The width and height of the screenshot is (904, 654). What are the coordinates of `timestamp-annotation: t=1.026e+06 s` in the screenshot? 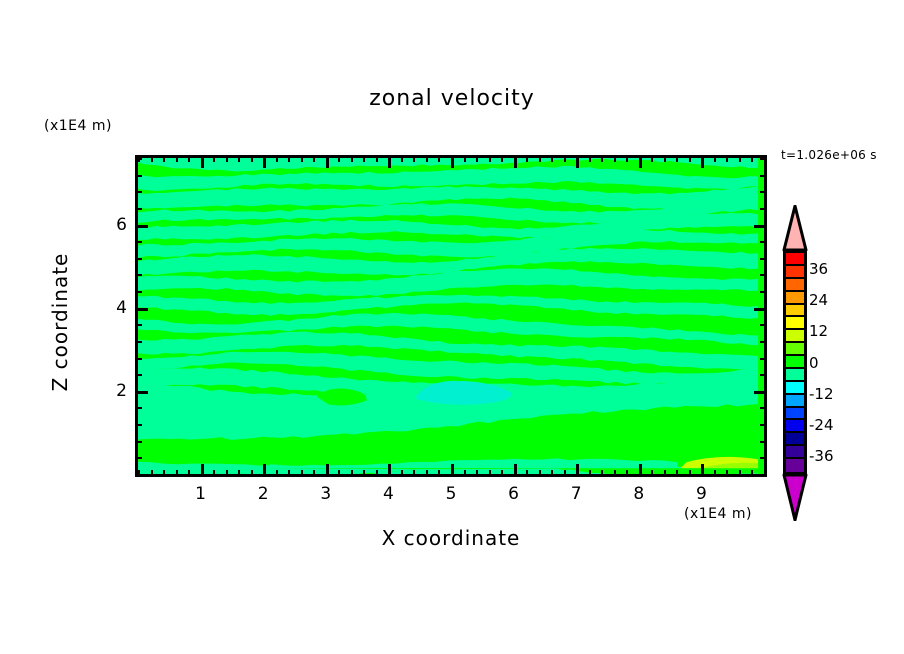 It's located at (829, 155).